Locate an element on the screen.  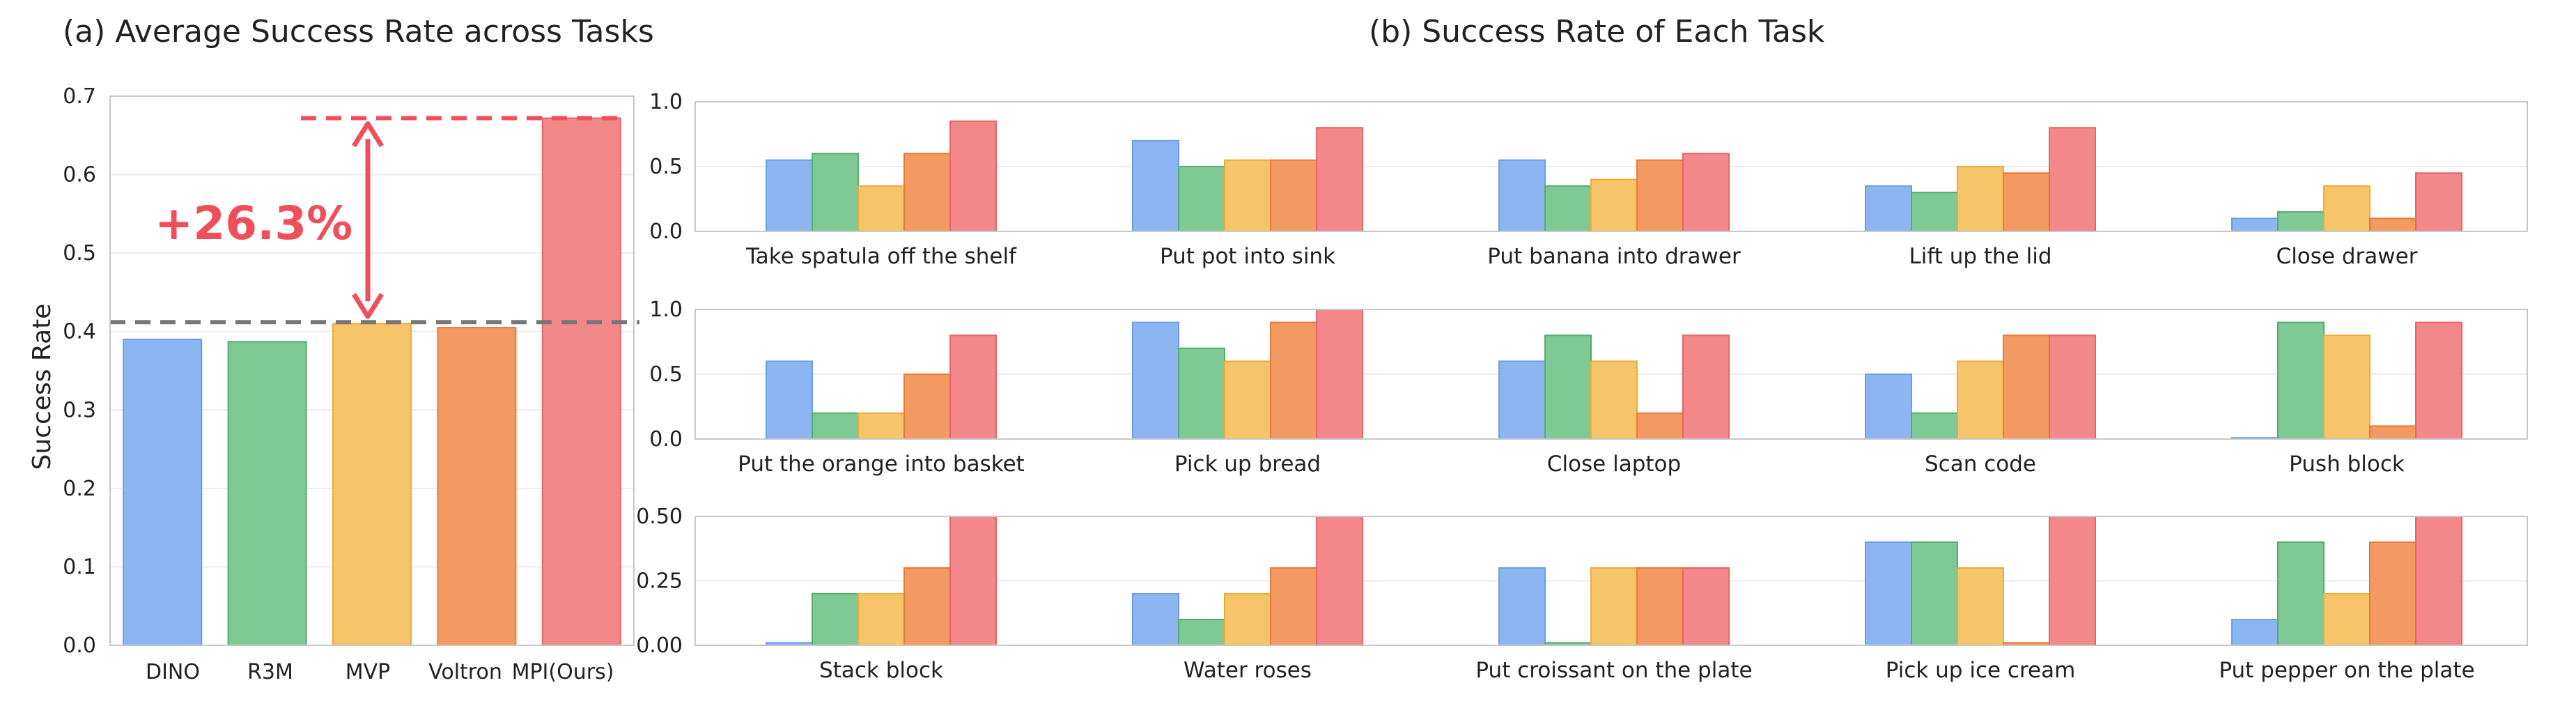
task-group: Put croissant on the plate is located at coordinates (1614, 625).